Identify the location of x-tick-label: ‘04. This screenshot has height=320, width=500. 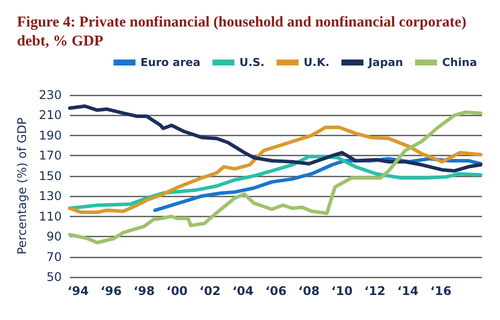
(243, 291).